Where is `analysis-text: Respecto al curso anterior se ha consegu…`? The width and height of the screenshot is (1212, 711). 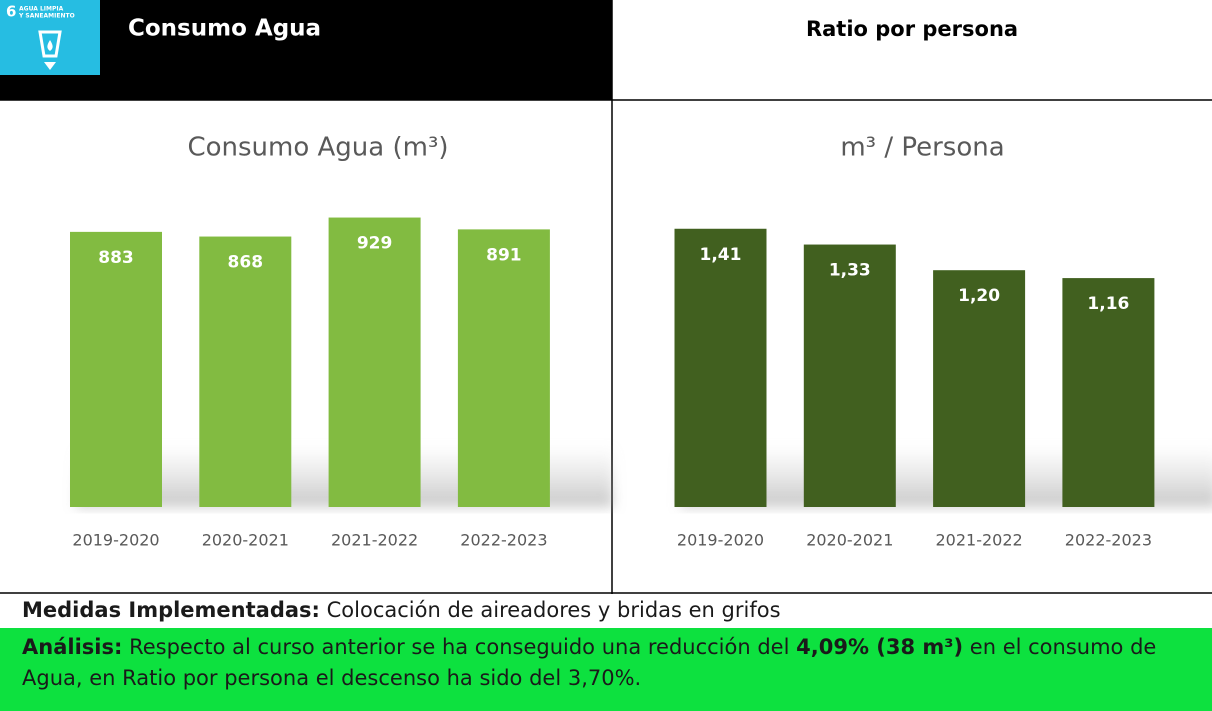 analysis-text: Respecto al curso anterior se ha consegu… is located at coordinates (459, 647).